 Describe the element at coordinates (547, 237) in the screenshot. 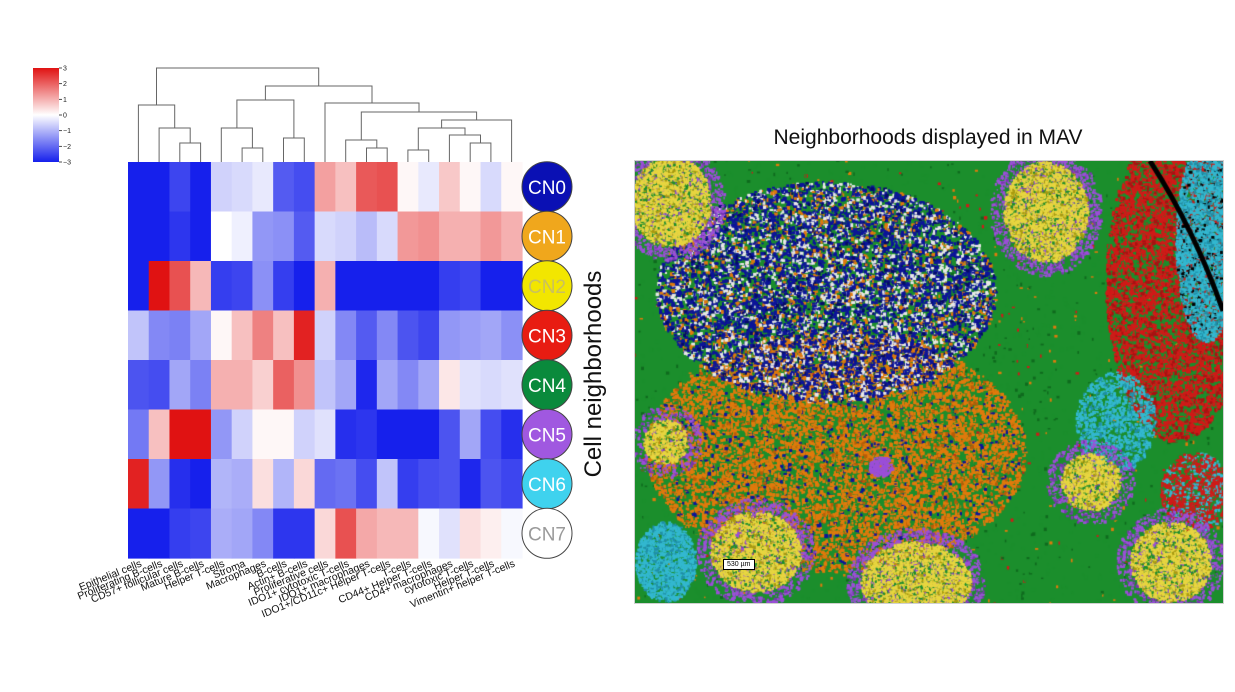

I see `row-label: CN1` at that location.